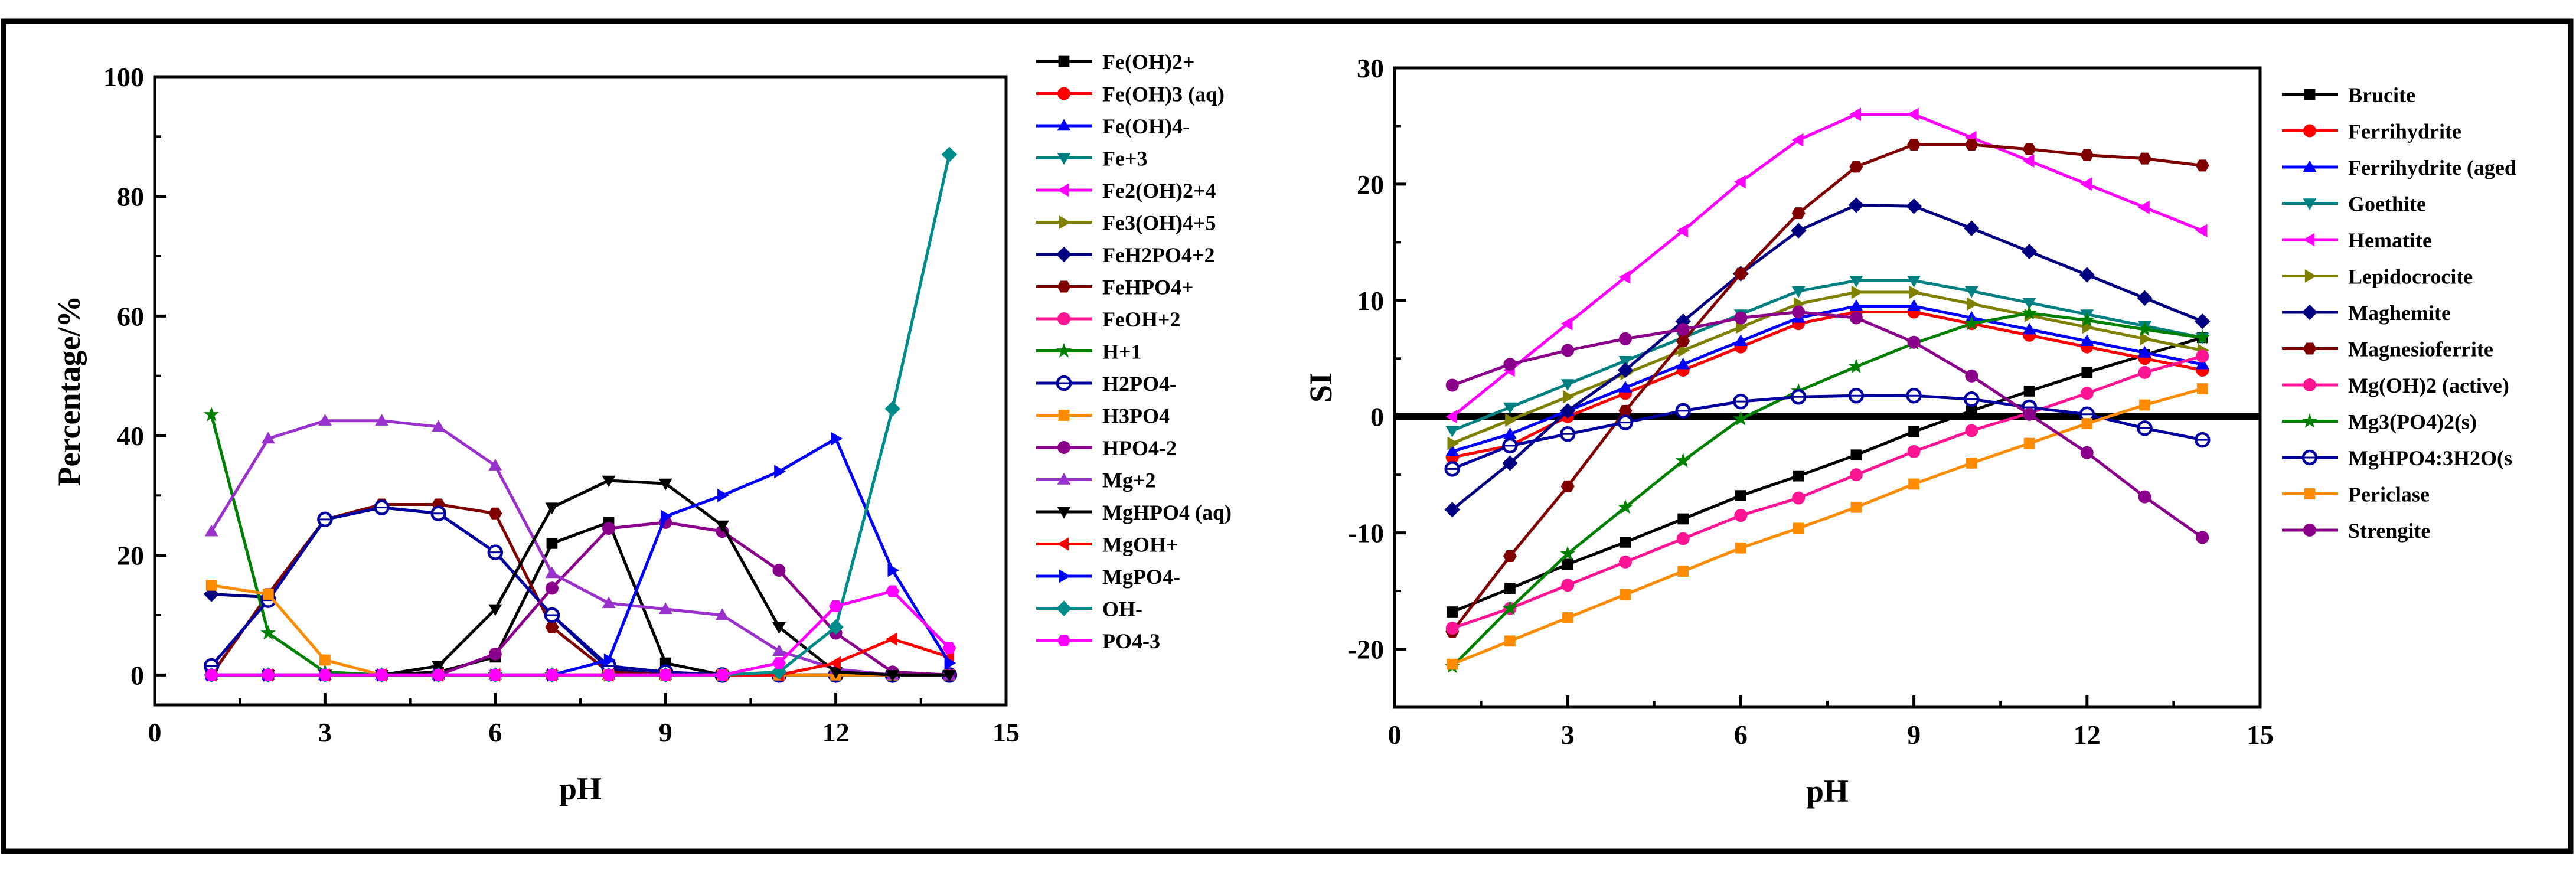  I want to click on right-x-tick-label: 15, so click(2260, 735).